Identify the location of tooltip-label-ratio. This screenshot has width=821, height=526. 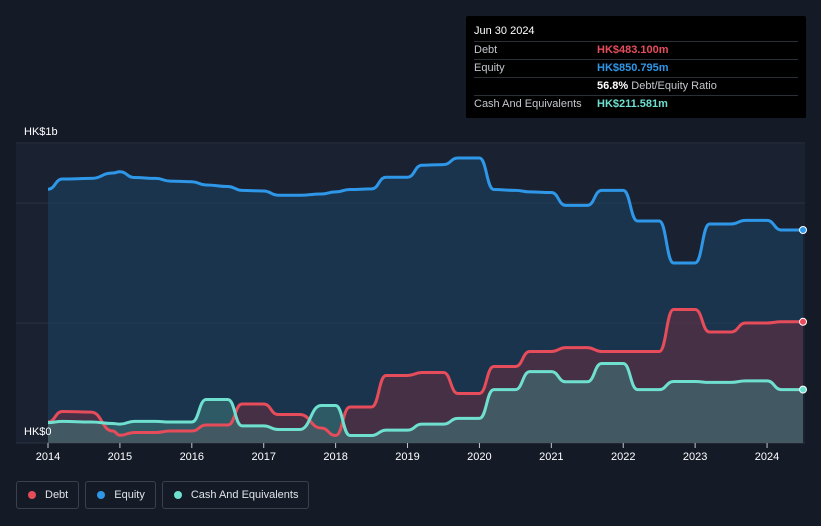
(535, 86).